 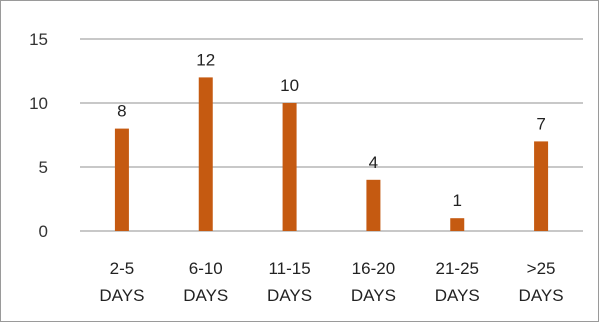 I want to click on y-axis-ticks: 0 5 10 15, so click(x=38, y=135).